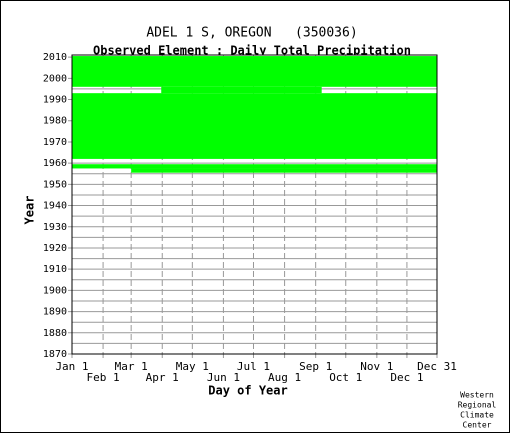  I want to click on x-tick-label: Dec 31, so click(437, 366).